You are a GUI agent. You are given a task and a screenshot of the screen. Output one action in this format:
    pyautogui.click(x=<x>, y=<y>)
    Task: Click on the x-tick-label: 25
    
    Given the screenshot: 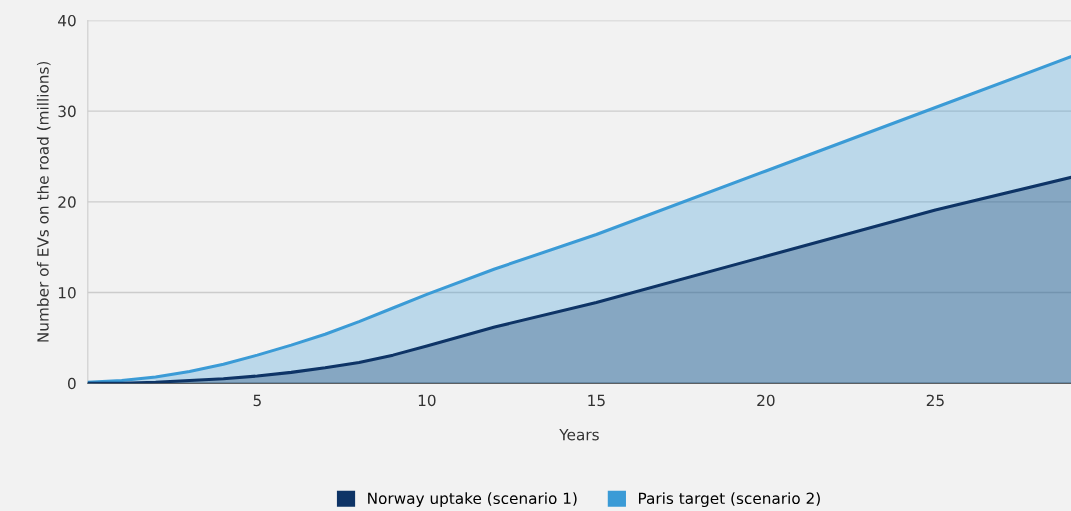 What is the action you would take?
    pyautogui.click(x=935, y=400)
    